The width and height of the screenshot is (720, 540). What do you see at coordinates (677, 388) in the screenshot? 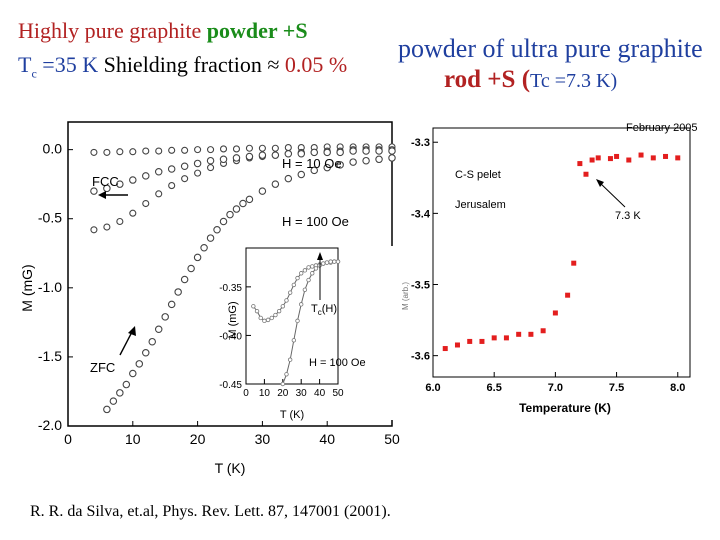
I see `right-x-tick-label: 8.0` at bounding box center [677, 388].